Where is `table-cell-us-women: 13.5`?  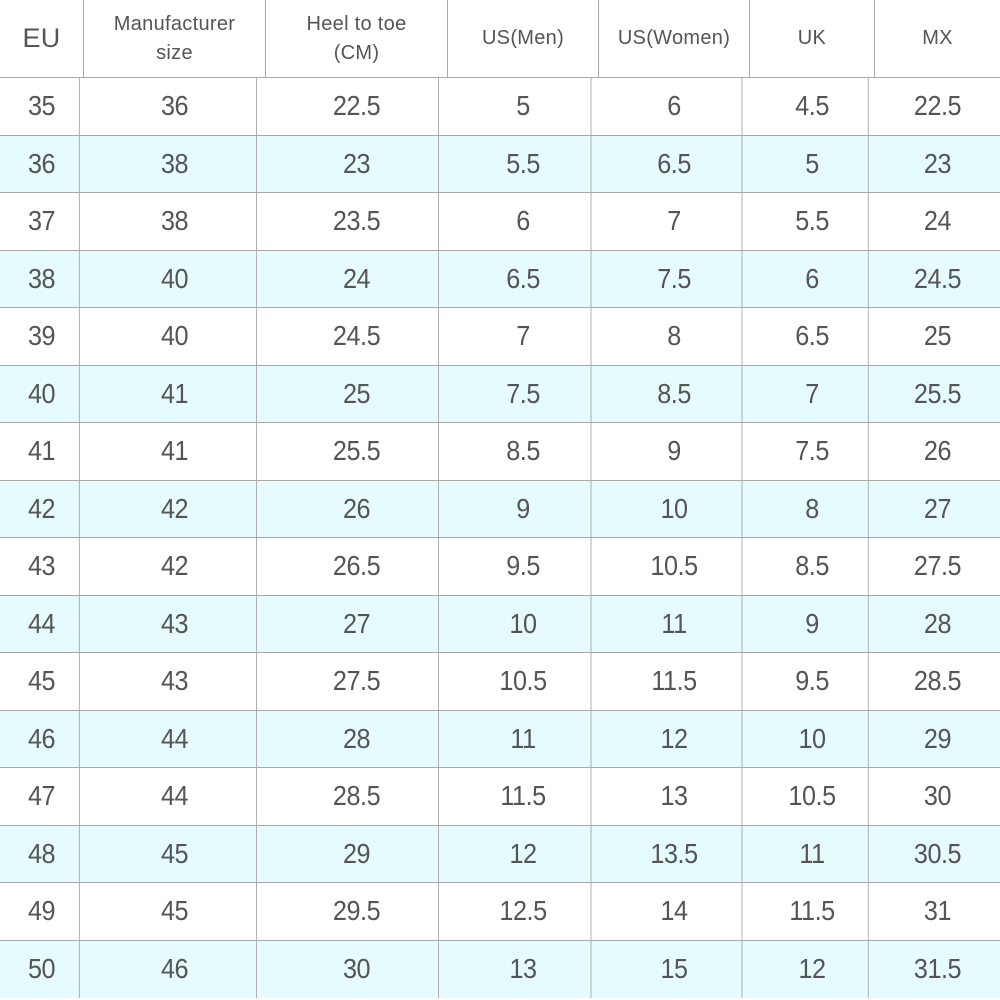 table-cell-us-women: 13.5 is located at coordinates (675, 853).